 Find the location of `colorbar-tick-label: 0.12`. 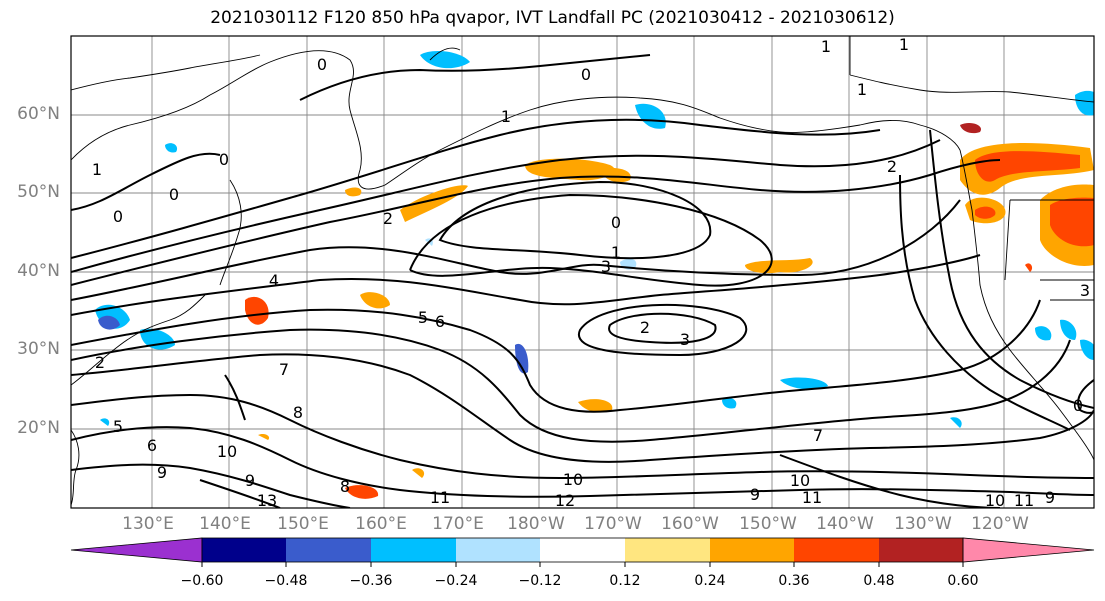

colorbar-tick-label: 0.12 is located at coordinates (625, 581).